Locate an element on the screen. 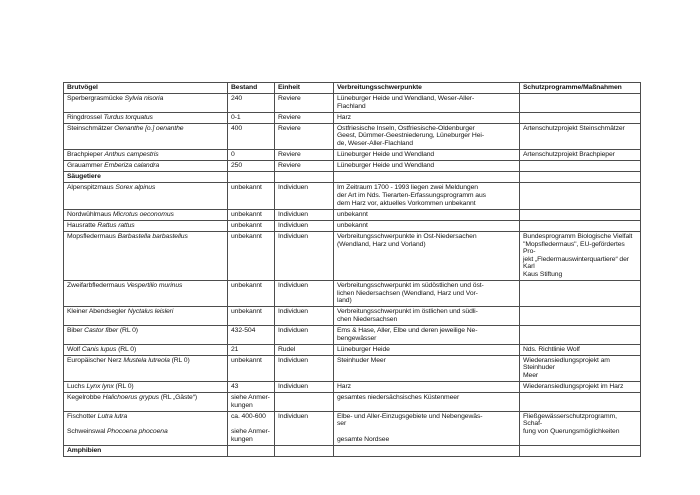 The image size is (700, 495). species-name-cell: Alpenspitzmaus Sorex alpinus is located at coordinates (145, 196).